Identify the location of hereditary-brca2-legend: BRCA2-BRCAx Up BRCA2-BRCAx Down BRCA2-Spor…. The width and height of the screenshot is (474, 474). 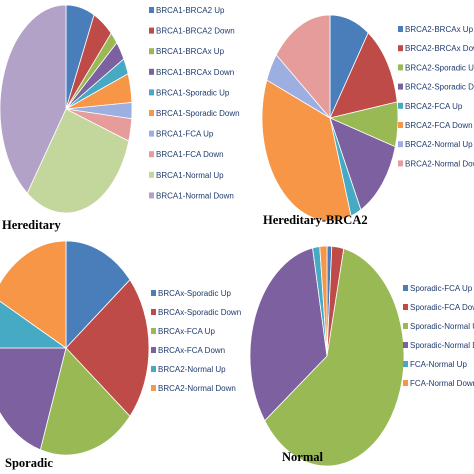
(436, 96).